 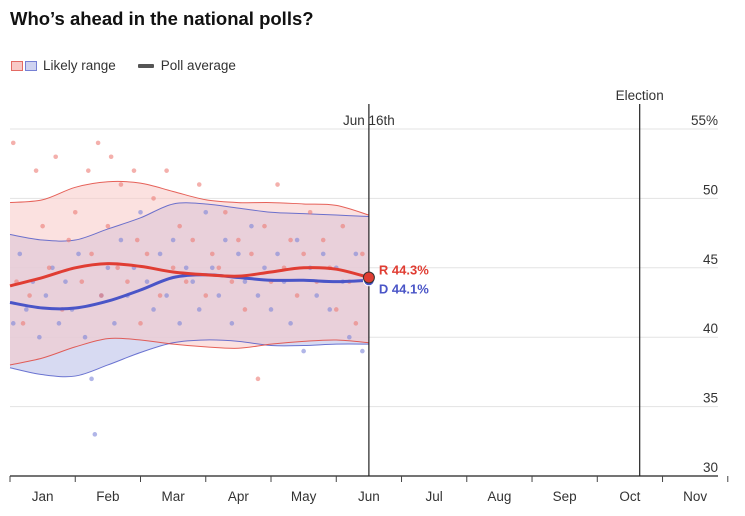 What do you see at coordinates (189, 351) in the screenshot?
I see `republican-range-lower-edge` at bounding box center [189, 351].